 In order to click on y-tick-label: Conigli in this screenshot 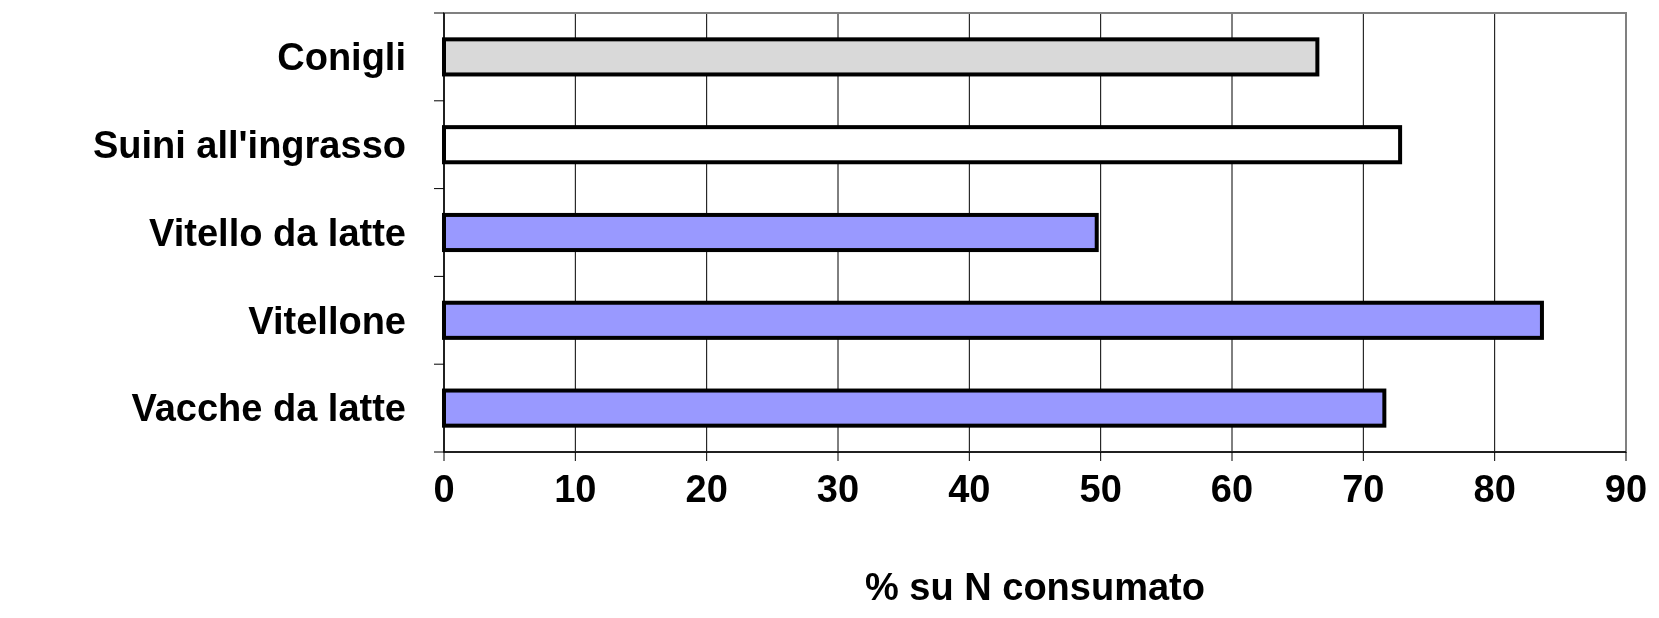, I will do `click(341, 57)`.